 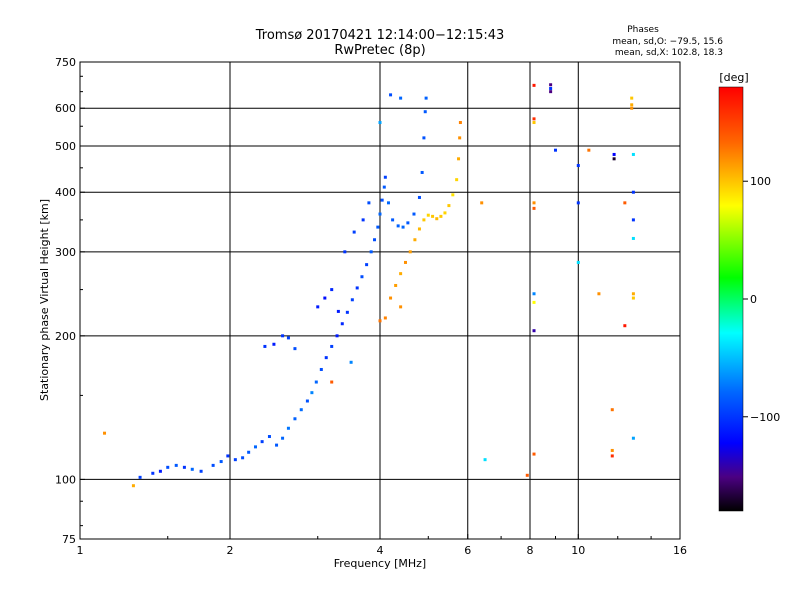 I want to click on x-tick-label: 6, so click(x=467, y=550).